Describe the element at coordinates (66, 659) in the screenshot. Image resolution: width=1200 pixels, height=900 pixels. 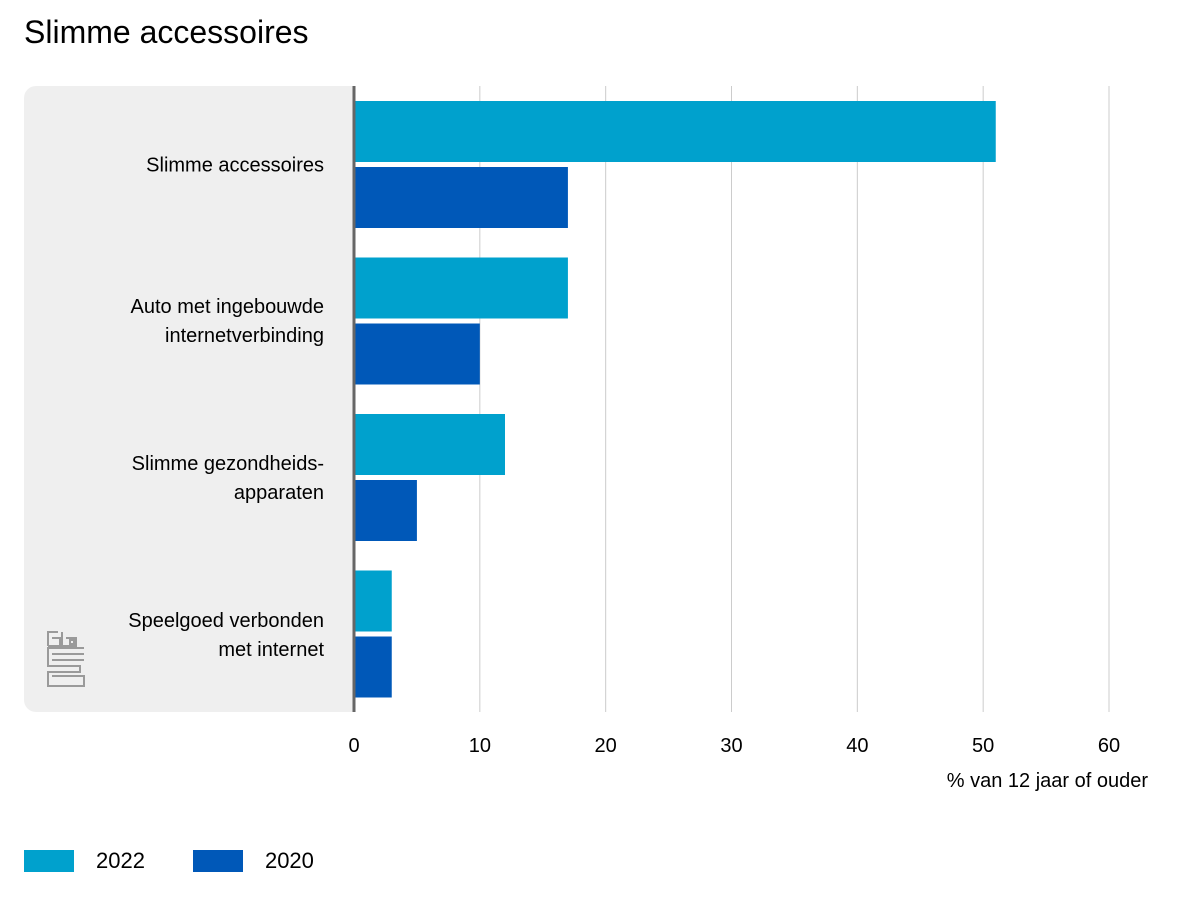
I see `cbs-logo-icon` at that location.